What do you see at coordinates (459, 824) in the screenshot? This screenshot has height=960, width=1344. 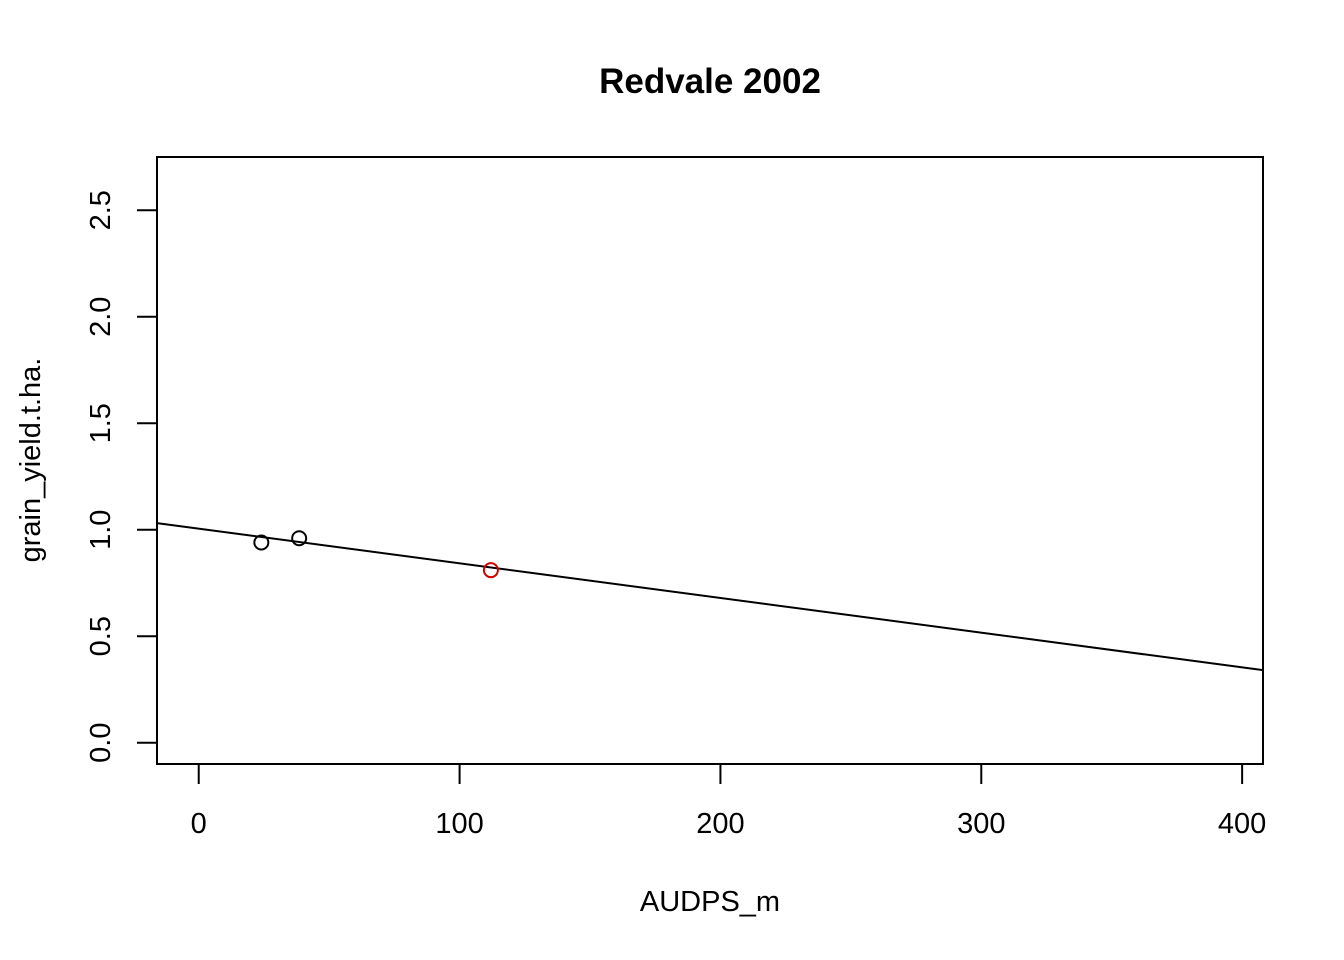 I see `x-tick-label: 100` at bounding box center [459, 824].